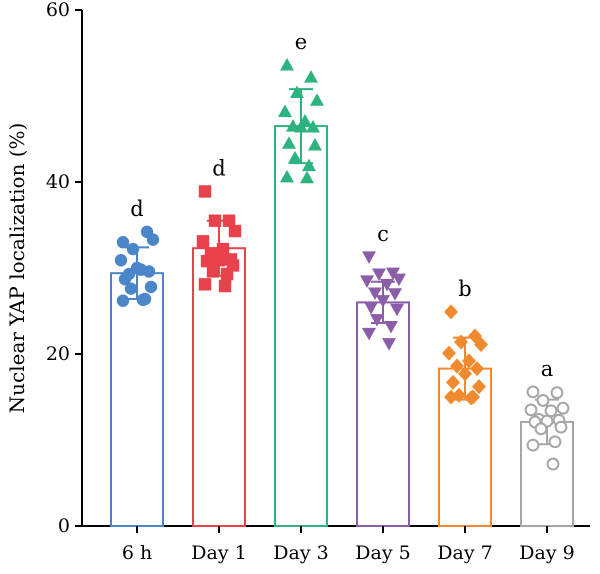 The height and width of the screenshot is (574, 600). What do you see at coordinates (64, 268) in the screenshot?
I see `y-ticks: 0 20 40 60` at bounding box center [64, 268].